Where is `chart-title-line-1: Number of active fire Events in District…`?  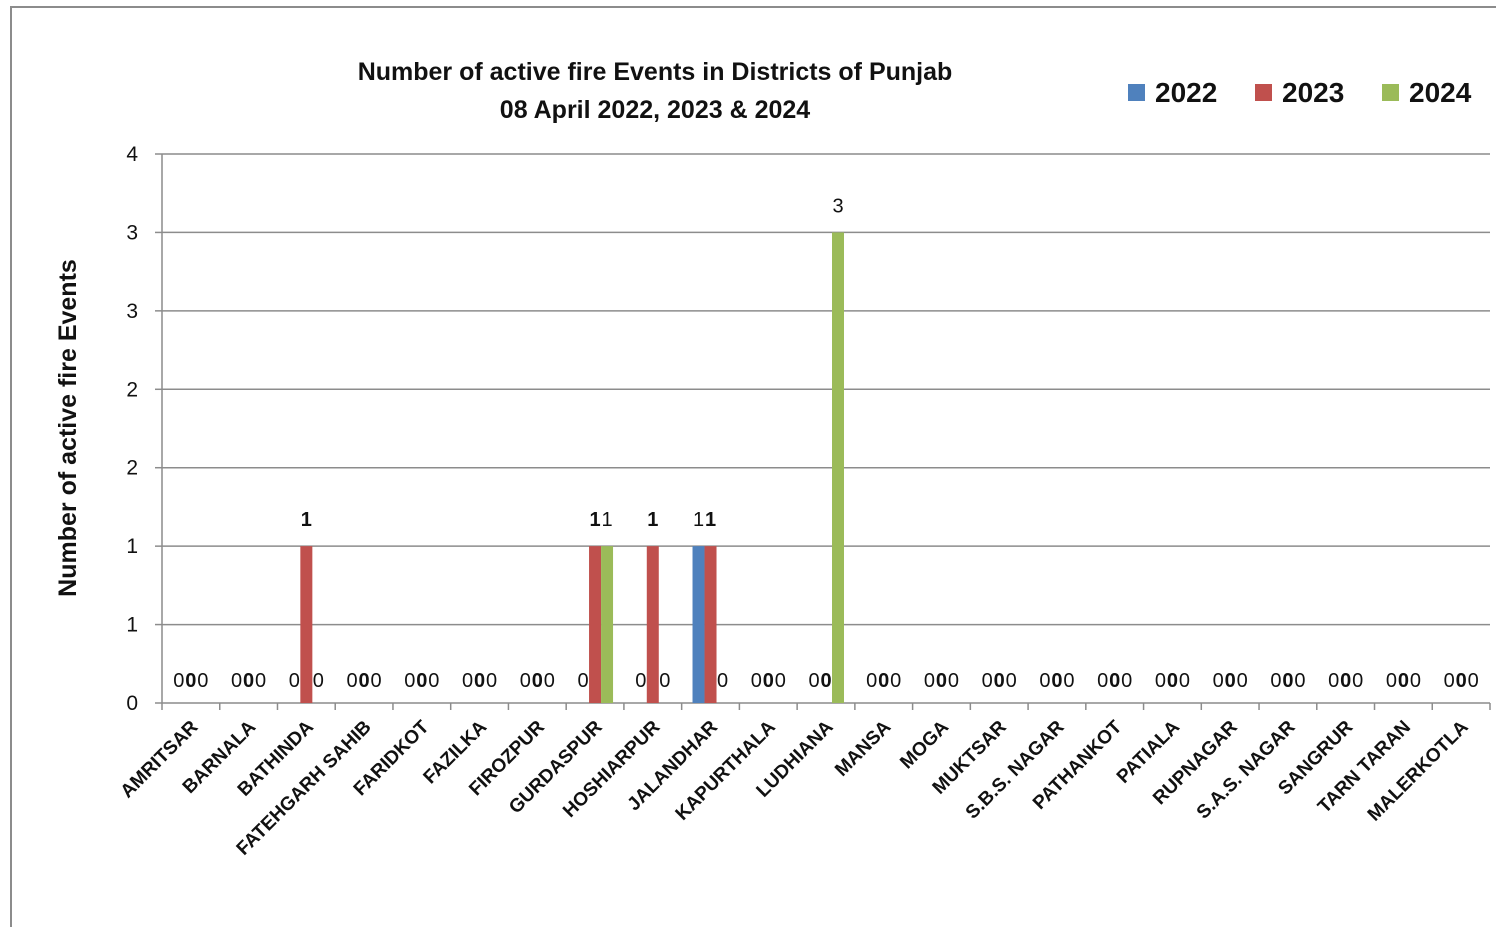
chart-title-line-1: Number of active fire Events in District… is located at coordinates (655, 72).